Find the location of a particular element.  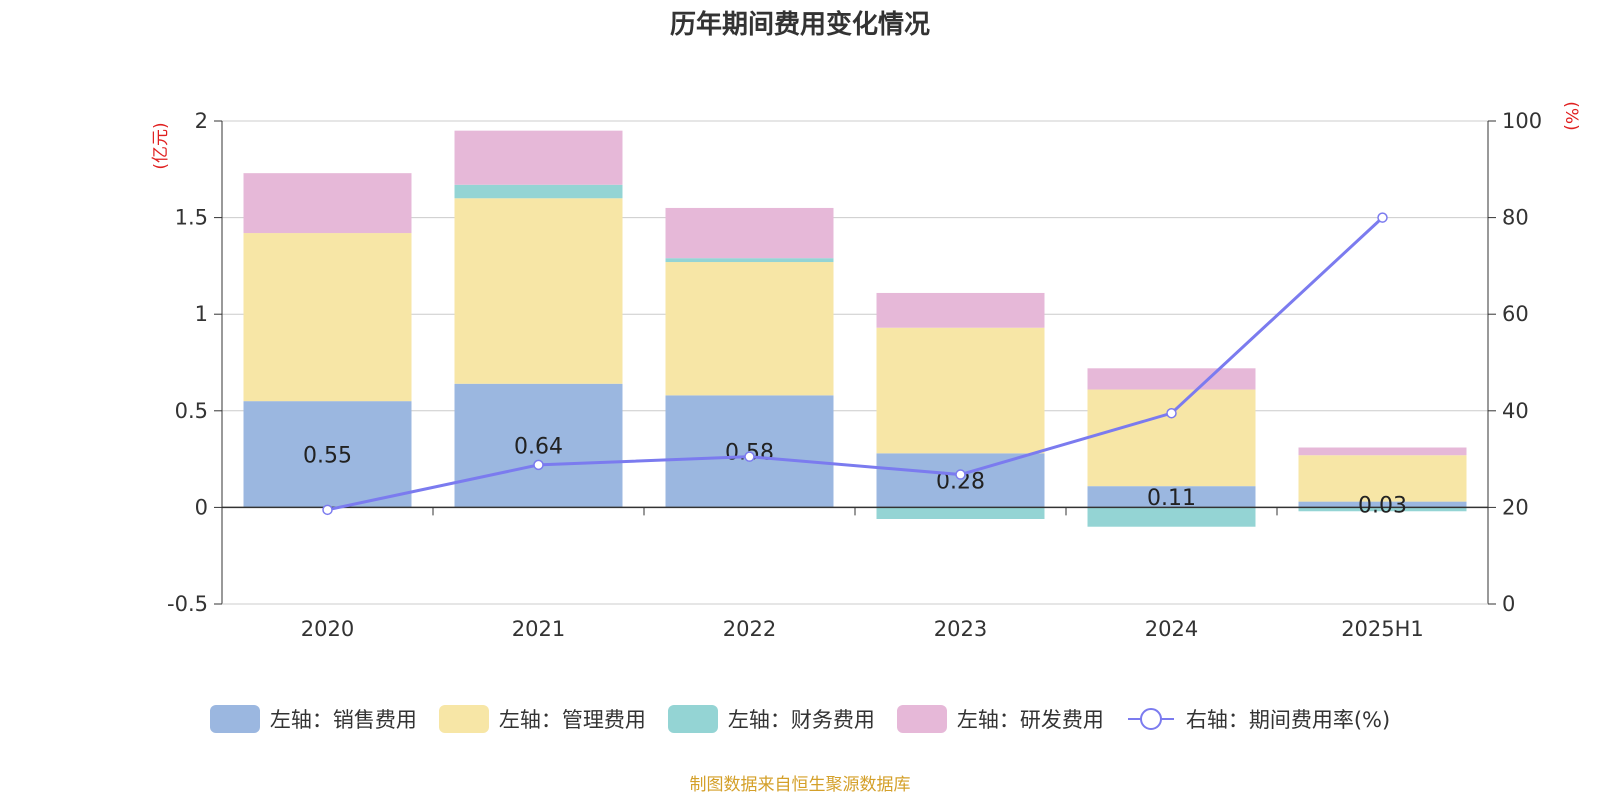

x-axis-tick-label: 2021 is located at coordinates (538, 629).